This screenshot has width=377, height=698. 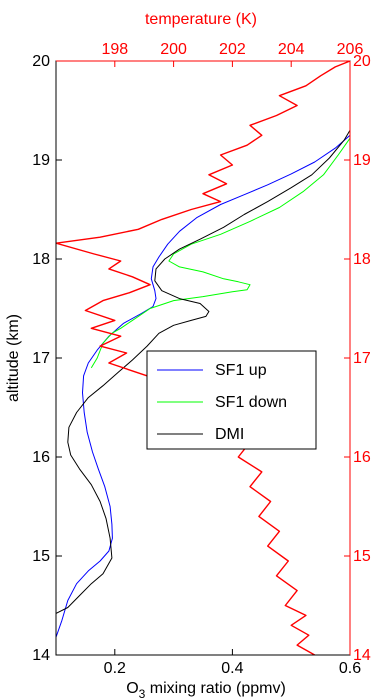 I want to click on left-tick-label: 14, so click(x=41, y=655).